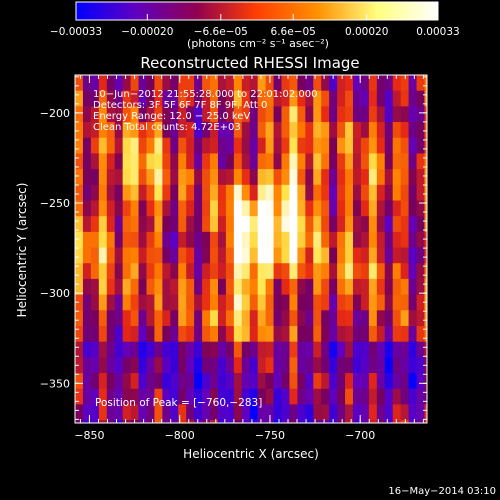 The height and width of the screenshot is (500, 500). I want to click on x-tick-label: −700, so click(360, 435).